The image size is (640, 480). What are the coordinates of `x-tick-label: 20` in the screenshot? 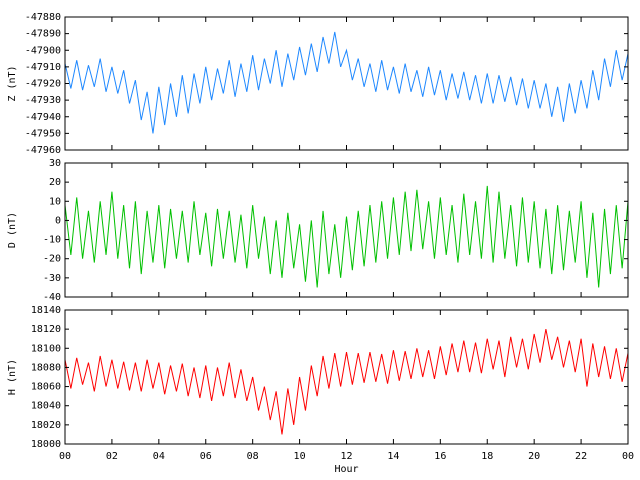 It's located at (534, 456).